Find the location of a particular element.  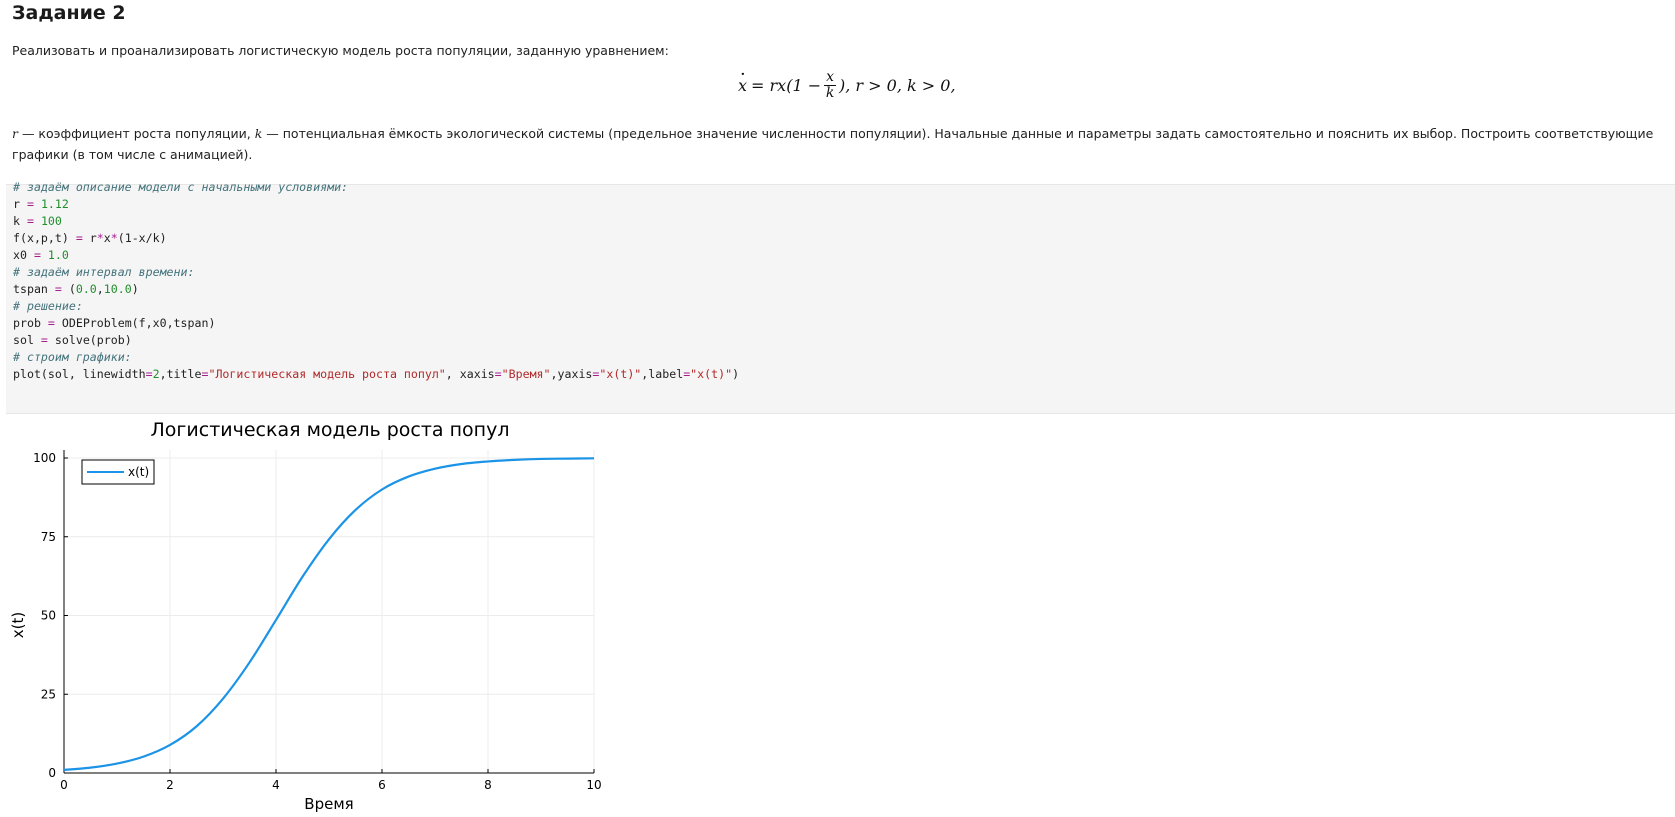

code-line: prob = ODEProblem(f,x0,tspan) is located at coordinates (114, 323).